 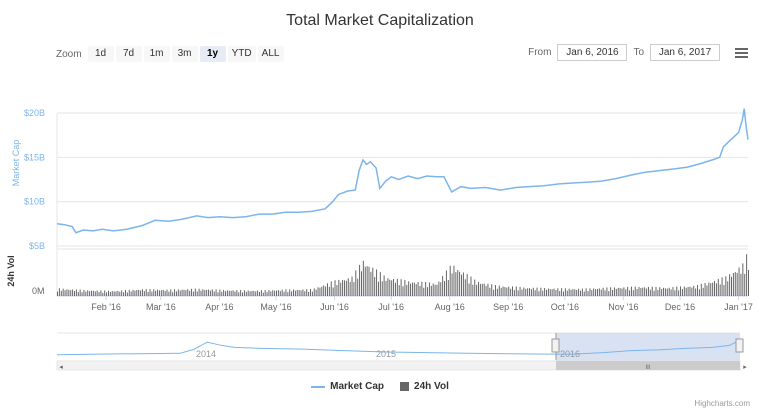 What do you see at coordinates (347, 386) in the screenshot?
I see `legend-item-market-cap: Market Cap` at bounding box center [347, 386].